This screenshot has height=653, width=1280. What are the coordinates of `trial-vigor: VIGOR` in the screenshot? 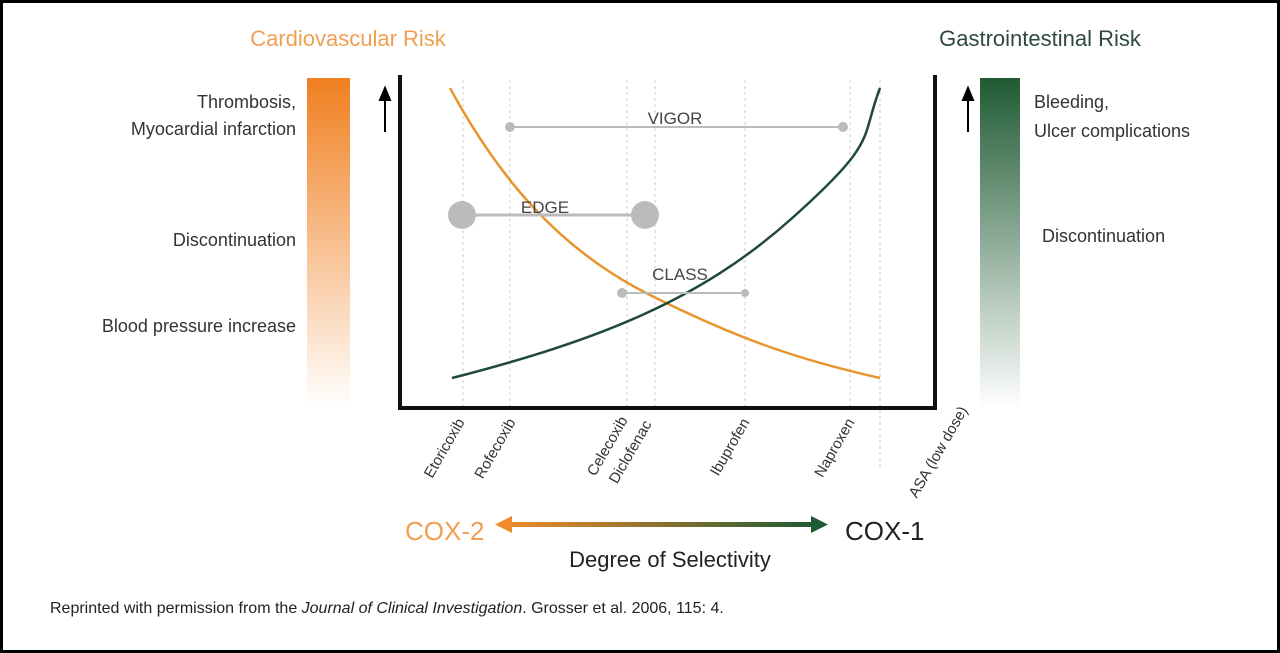 It's located at (676, 120).